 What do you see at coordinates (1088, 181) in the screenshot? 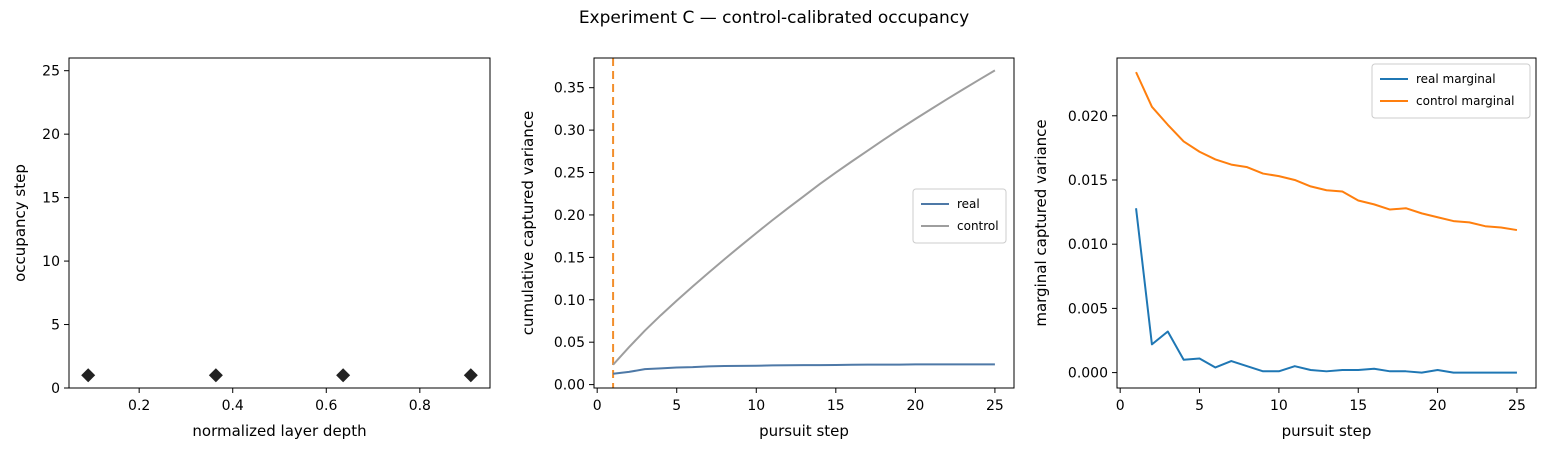
I see `y-tick-label: 0.015` at bounding box center [1088, 181].